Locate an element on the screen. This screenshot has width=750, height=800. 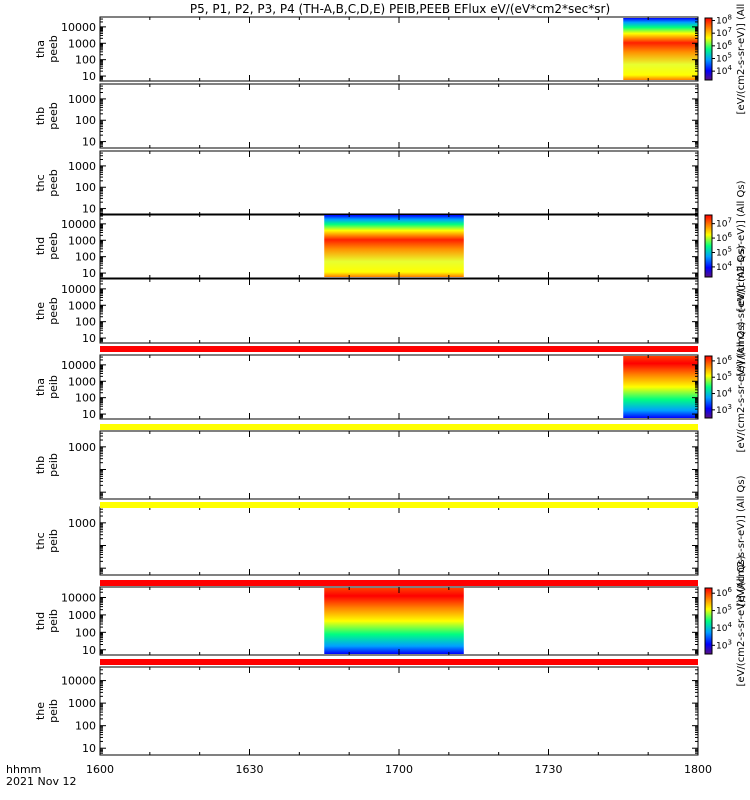
panel-frame-the-peeb is located at coordinates (399, 311).